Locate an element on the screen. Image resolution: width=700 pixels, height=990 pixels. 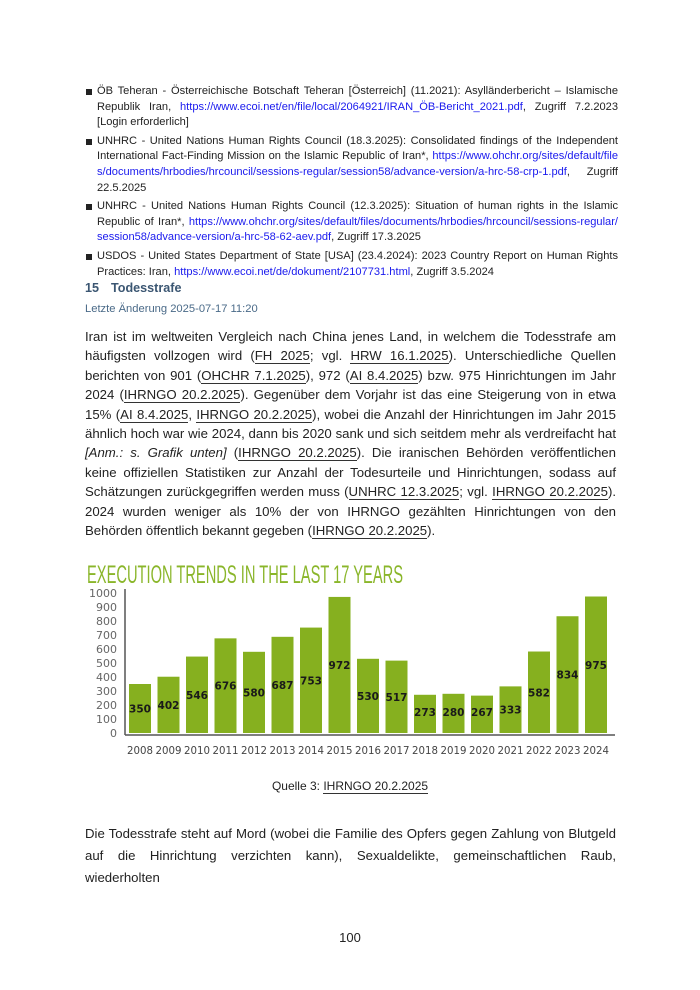
data-label: 333 is located at coordinates (511, 711).